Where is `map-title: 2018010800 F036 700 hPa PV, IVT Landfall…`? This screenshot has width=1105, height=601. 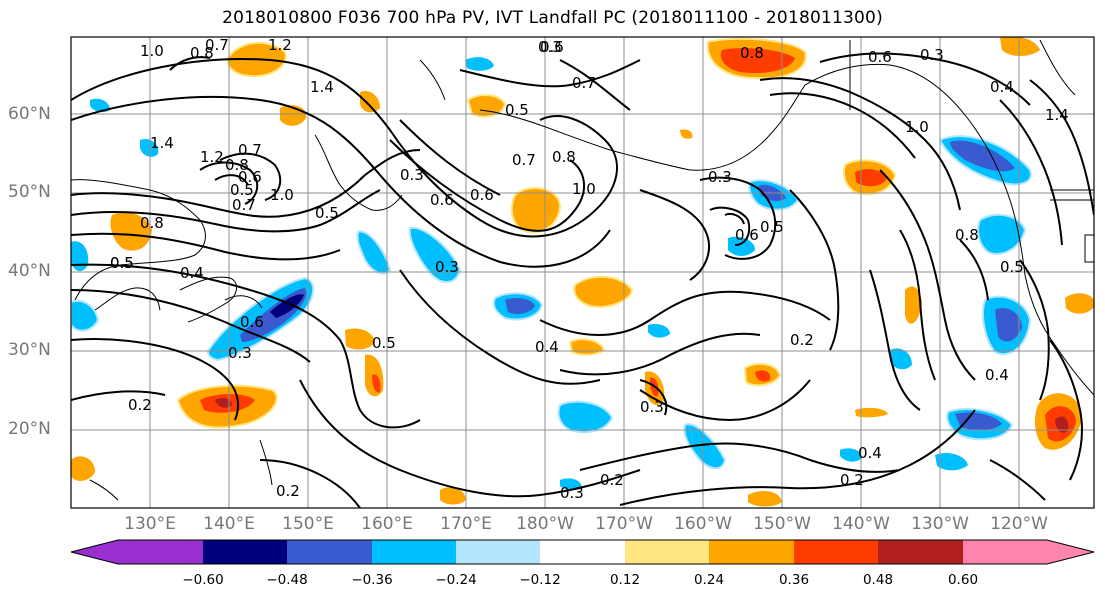 map-title: 2018010800 F036 700 hPa PV, IVT Landfall… is located at coordinates (552, 18).